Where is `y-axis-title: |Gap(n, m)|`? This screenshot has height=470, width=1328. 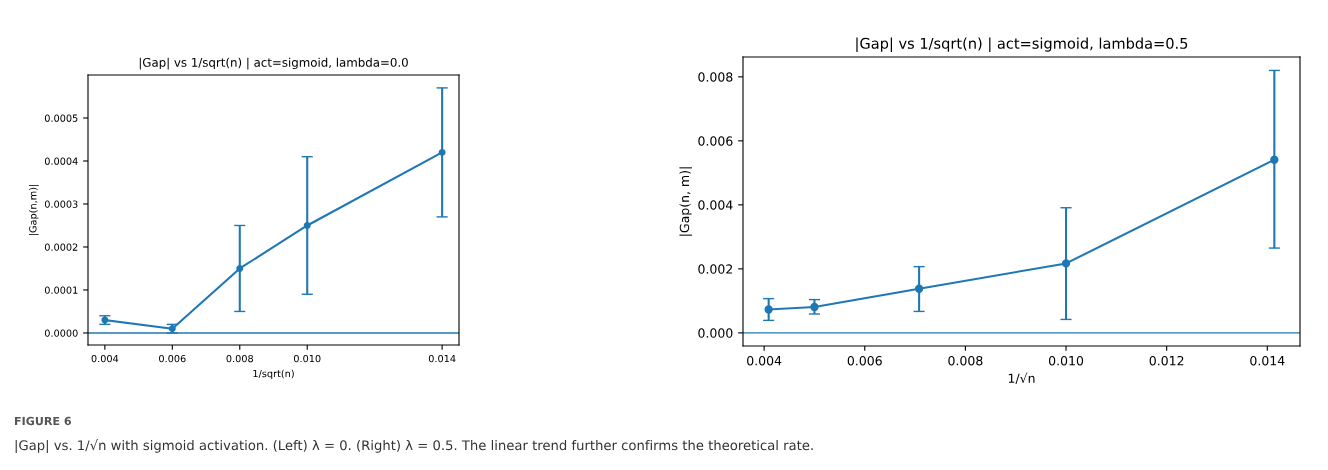
y-axis-title: |Gap(n, m)| is located at coordinates (685, 201).